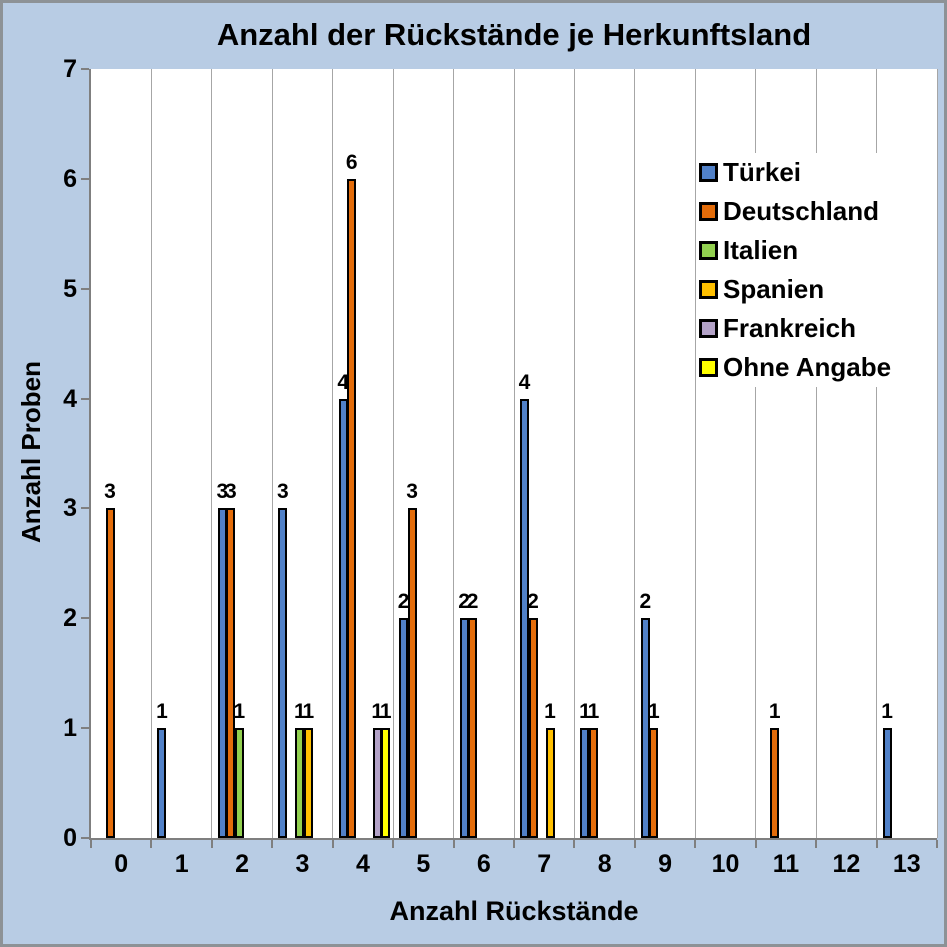  What do you see at coordinates (786, 864) in the screenshot?
I see `x-tick-label: 11` at bounding box center [786, 864].